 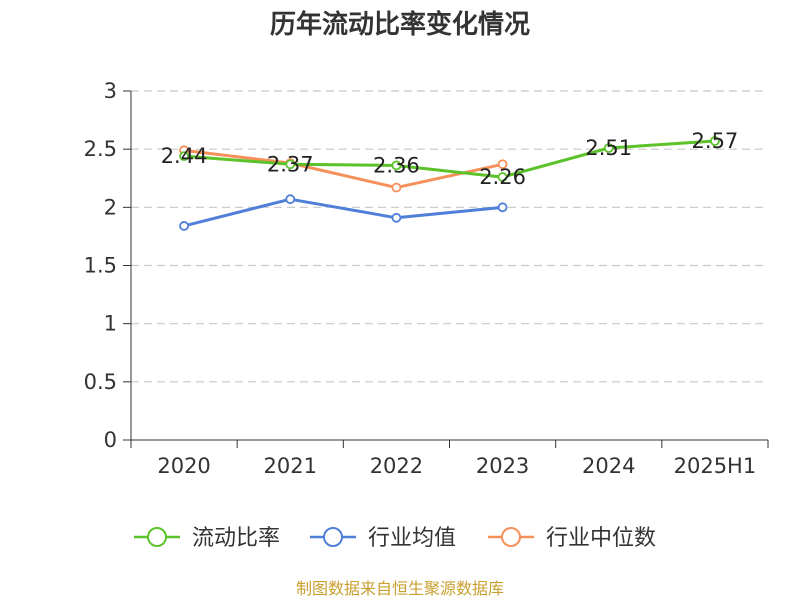 What do you see at coordinates (100, 382) in the screenshot?
I see `y-tick-label: 0.5` at bounding box center [100, 382].